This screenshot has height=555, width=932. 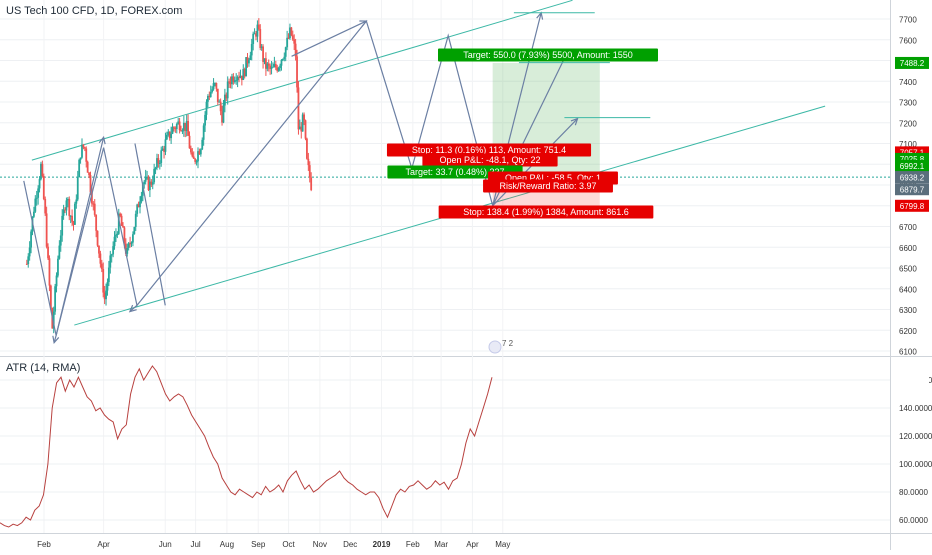 I want to click on price-tick-label: 6700, so click(x=908, y=227).